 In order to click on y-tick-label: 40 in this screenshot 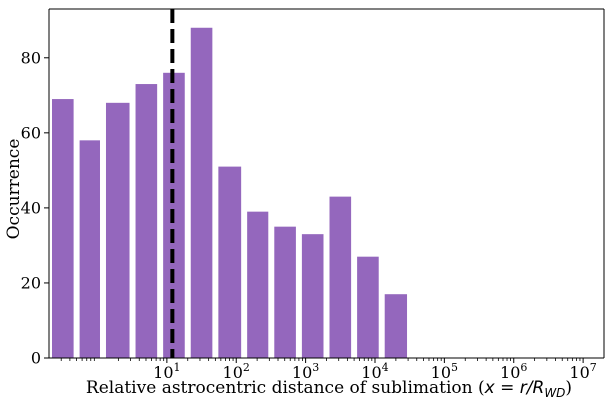, I will do `click(31, 207)`.